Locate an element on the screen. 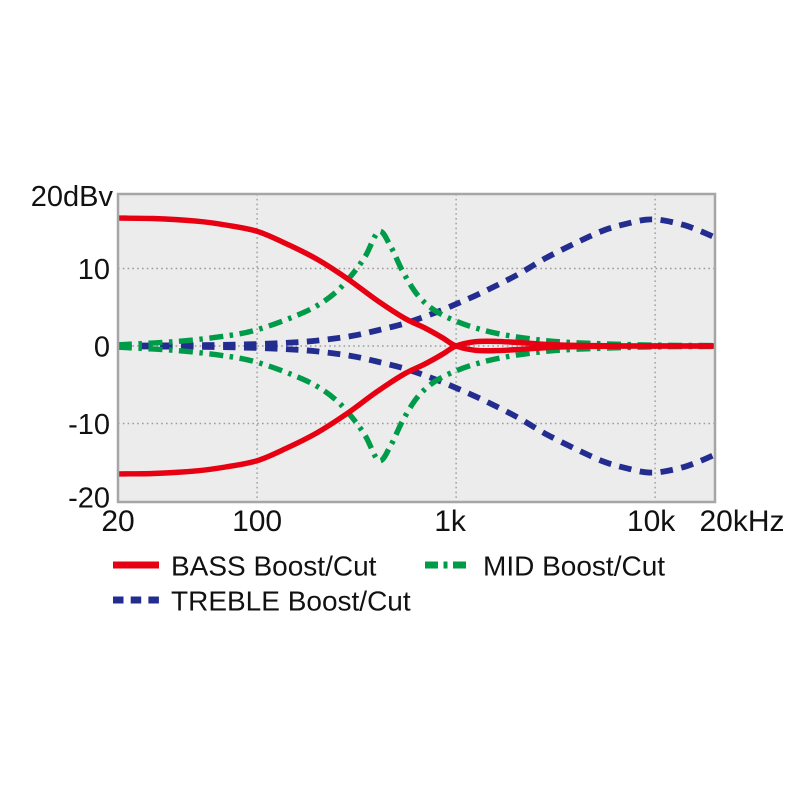 Image resolution: width=800 pixels, height=799 pixels. bass-cut-curve is located at coordinates (416, 407).